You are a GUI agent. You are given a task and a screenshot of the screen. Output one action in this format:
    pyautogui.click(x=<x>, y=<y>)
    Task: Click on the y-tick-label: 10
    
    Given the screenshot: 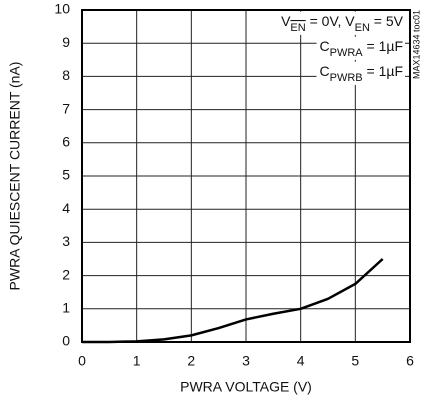 What is the action you would take?
    pyautogui.click(x=62, y=9)
    